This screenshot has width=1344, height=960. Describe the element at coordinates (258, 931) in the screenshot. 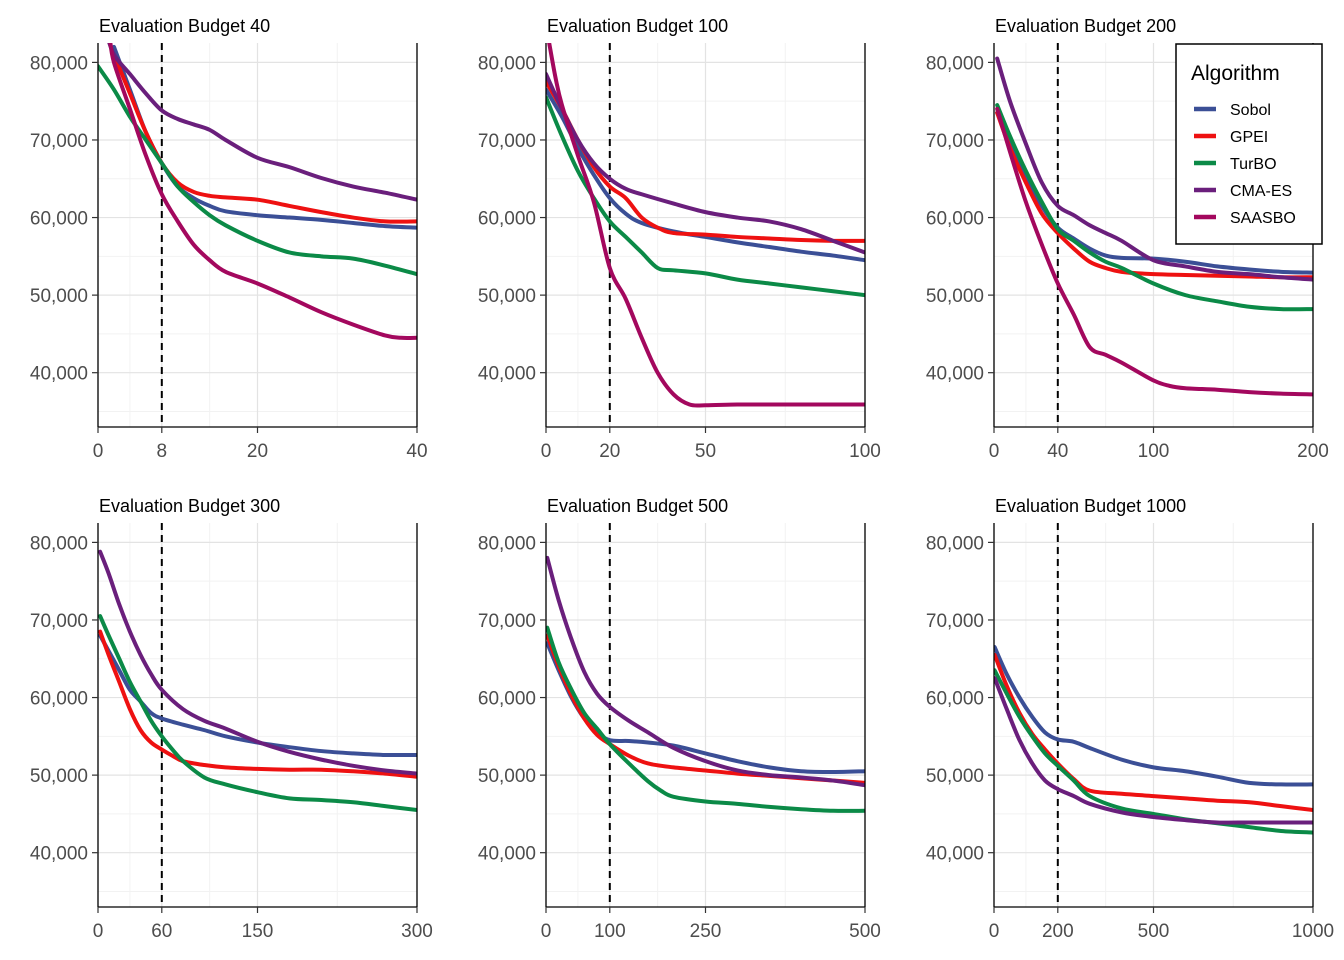

I see `x-tick-label: 150` at that location.